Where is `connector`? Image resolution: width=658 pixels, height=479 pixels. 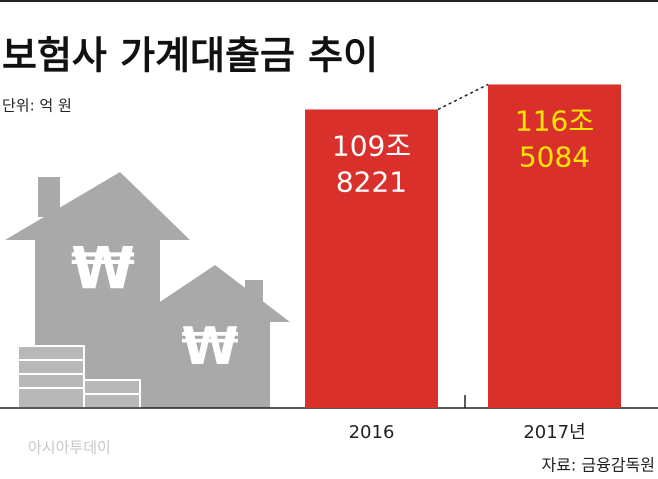 connector is located at coordinates (463, 97).